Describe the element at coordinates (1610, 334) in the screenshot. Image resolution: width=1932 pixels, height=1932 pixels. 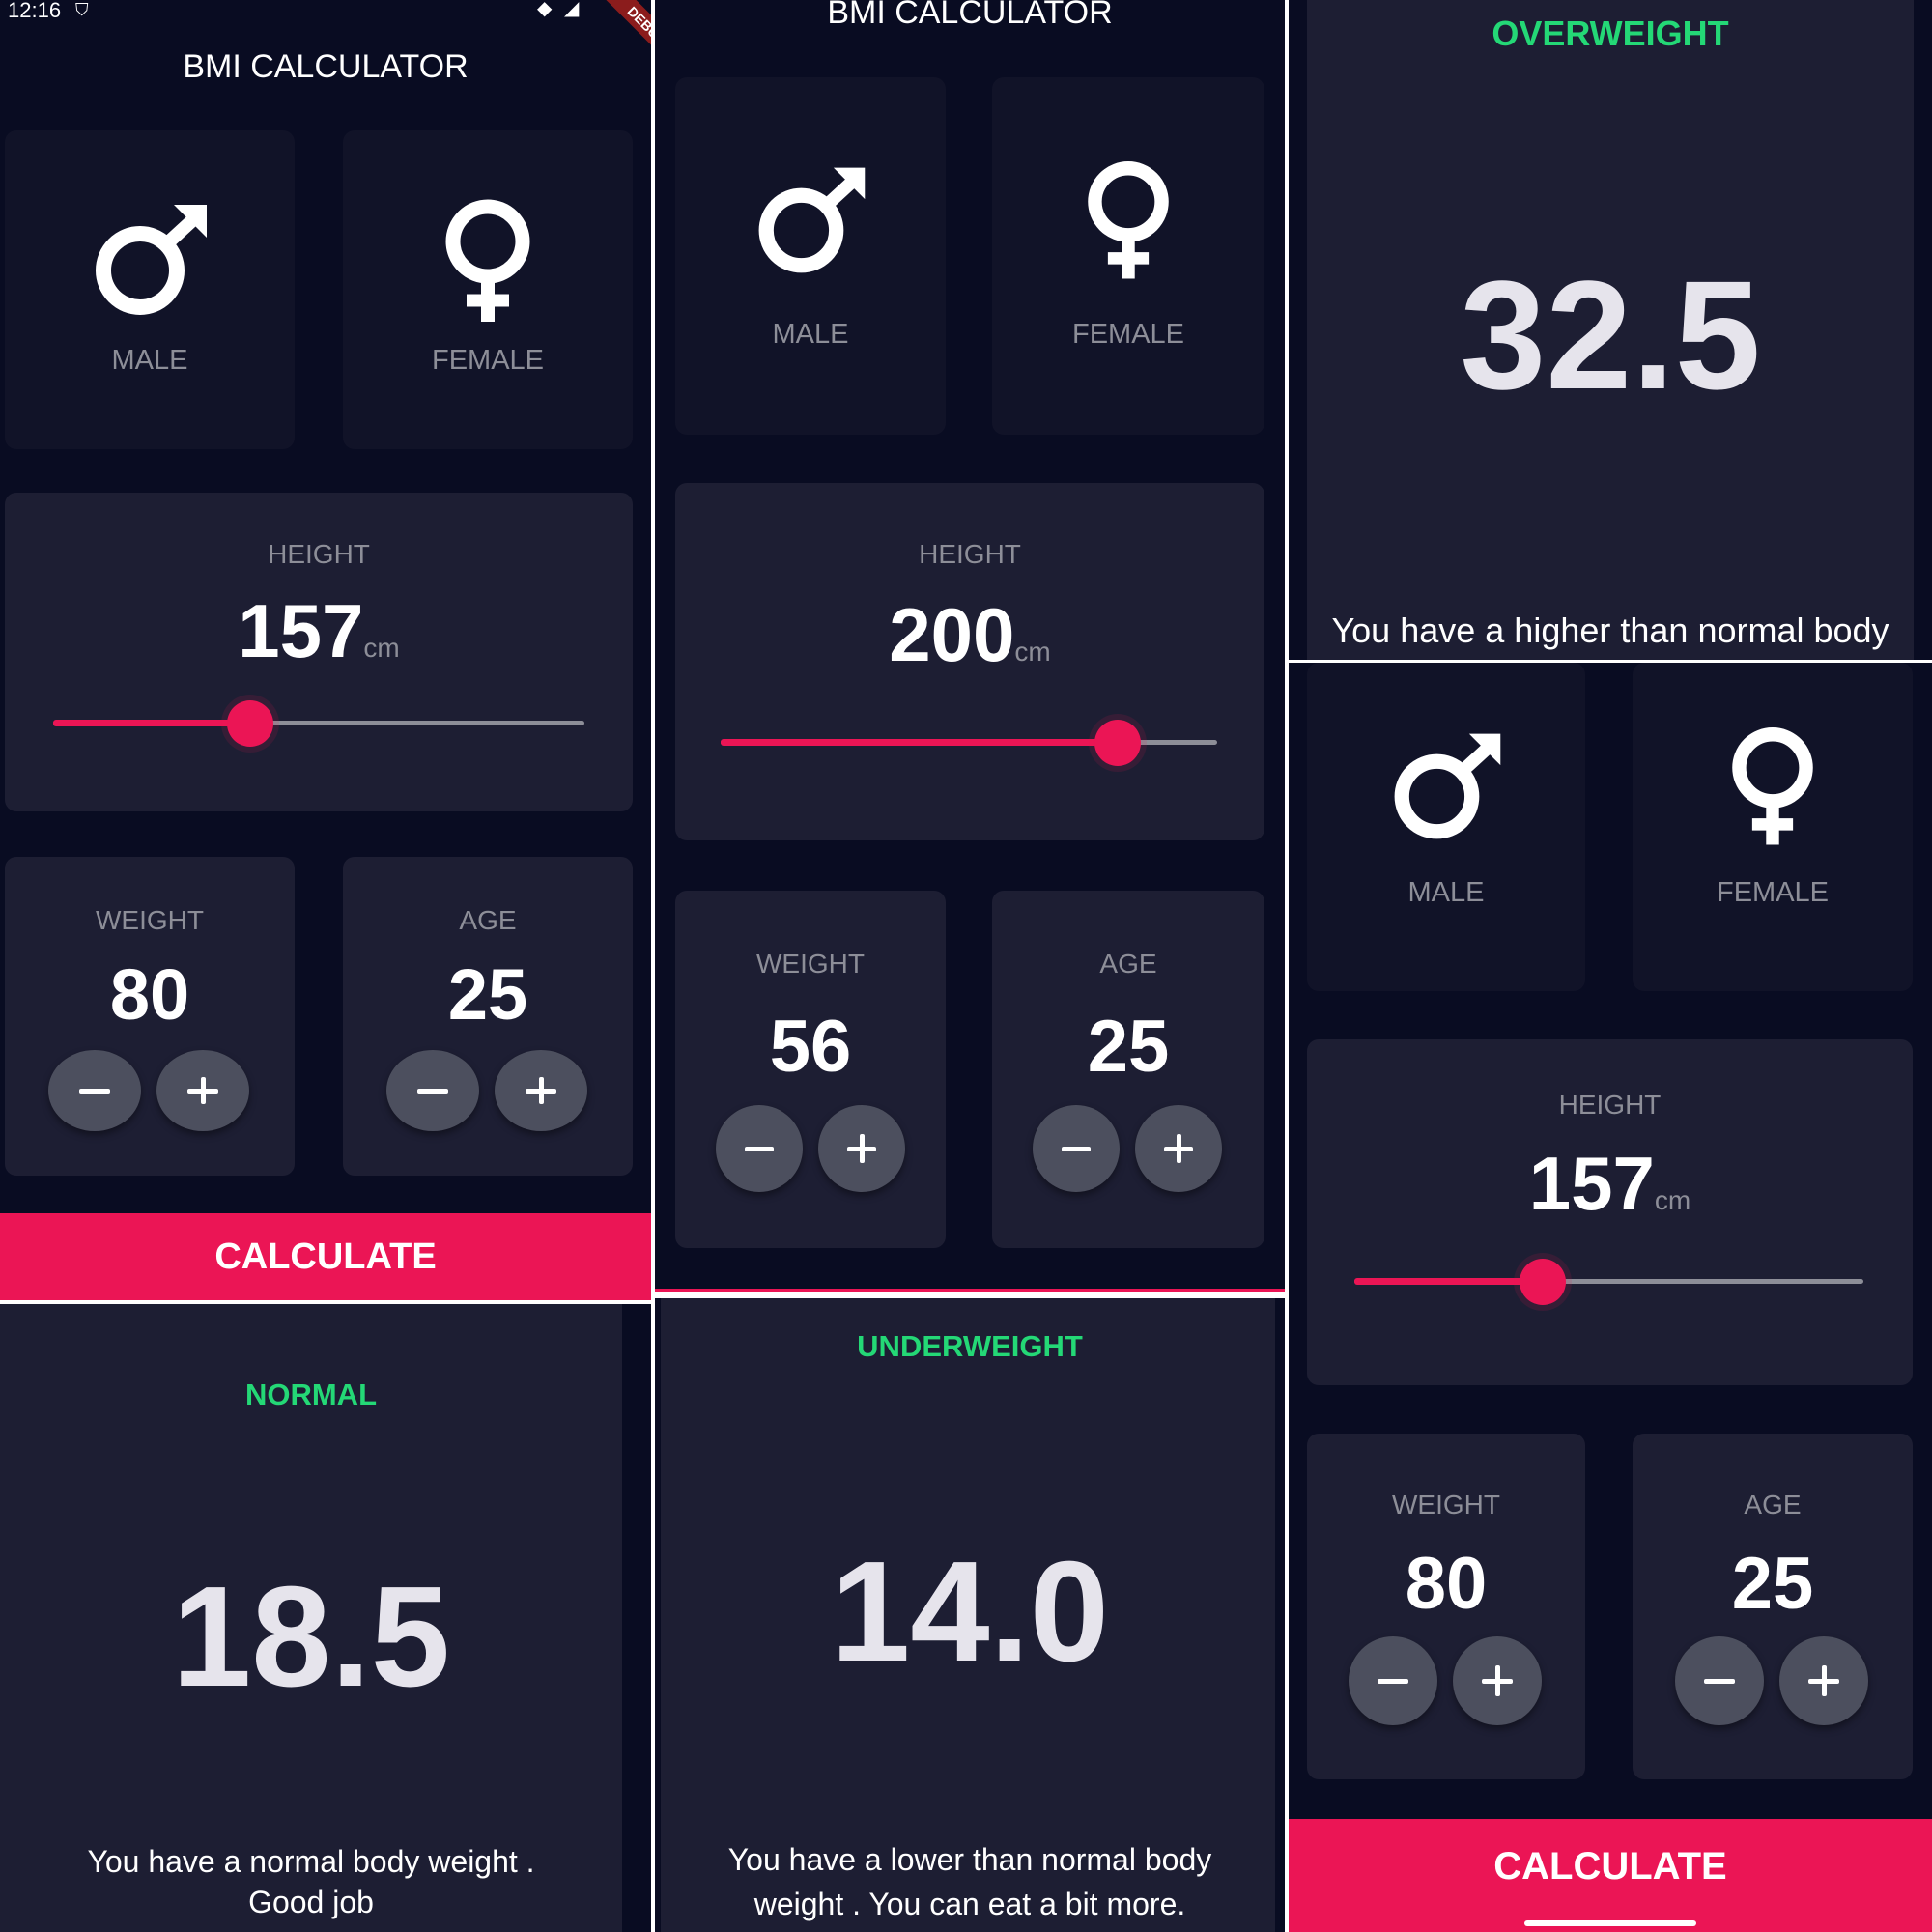
I see `result-bmi-value: 32.5` at that location.